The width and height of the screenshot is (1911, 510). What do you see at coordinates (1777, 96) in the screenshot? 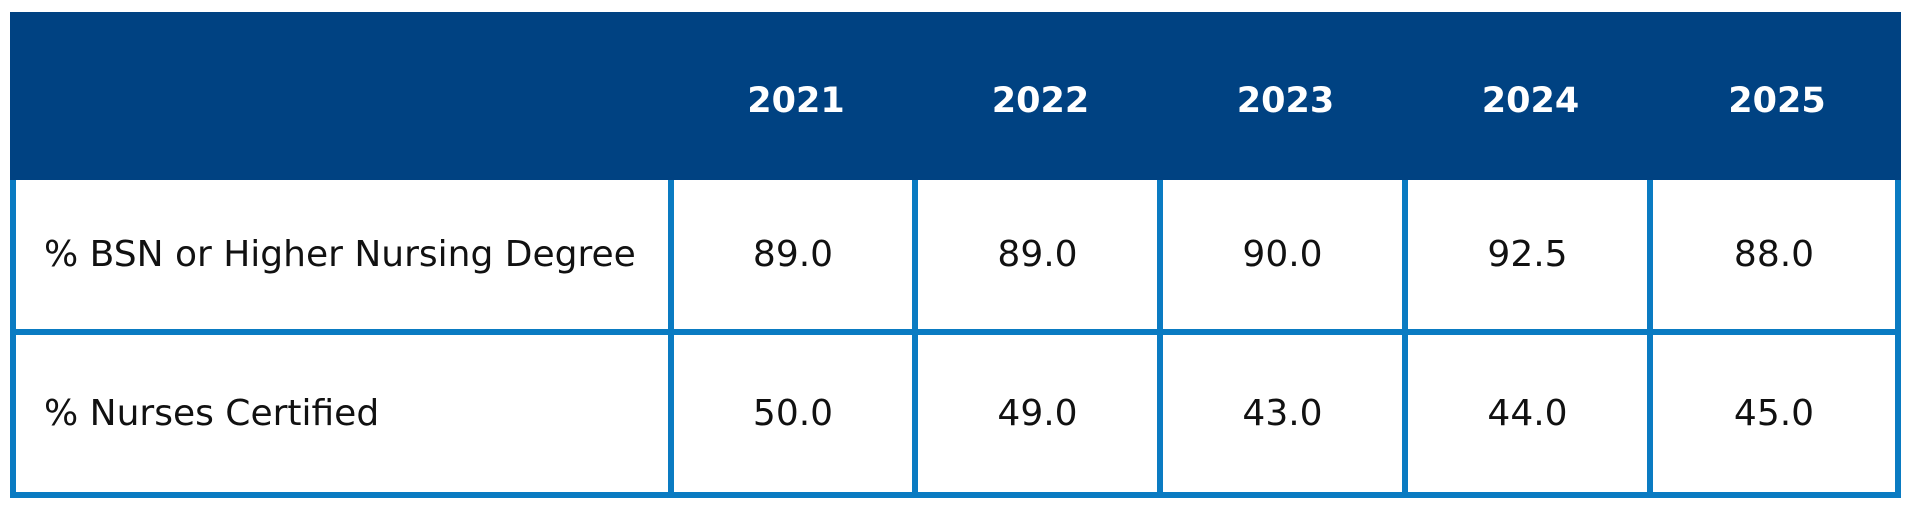
I see `column-header: 2025` at bounding box center [1777, 96].